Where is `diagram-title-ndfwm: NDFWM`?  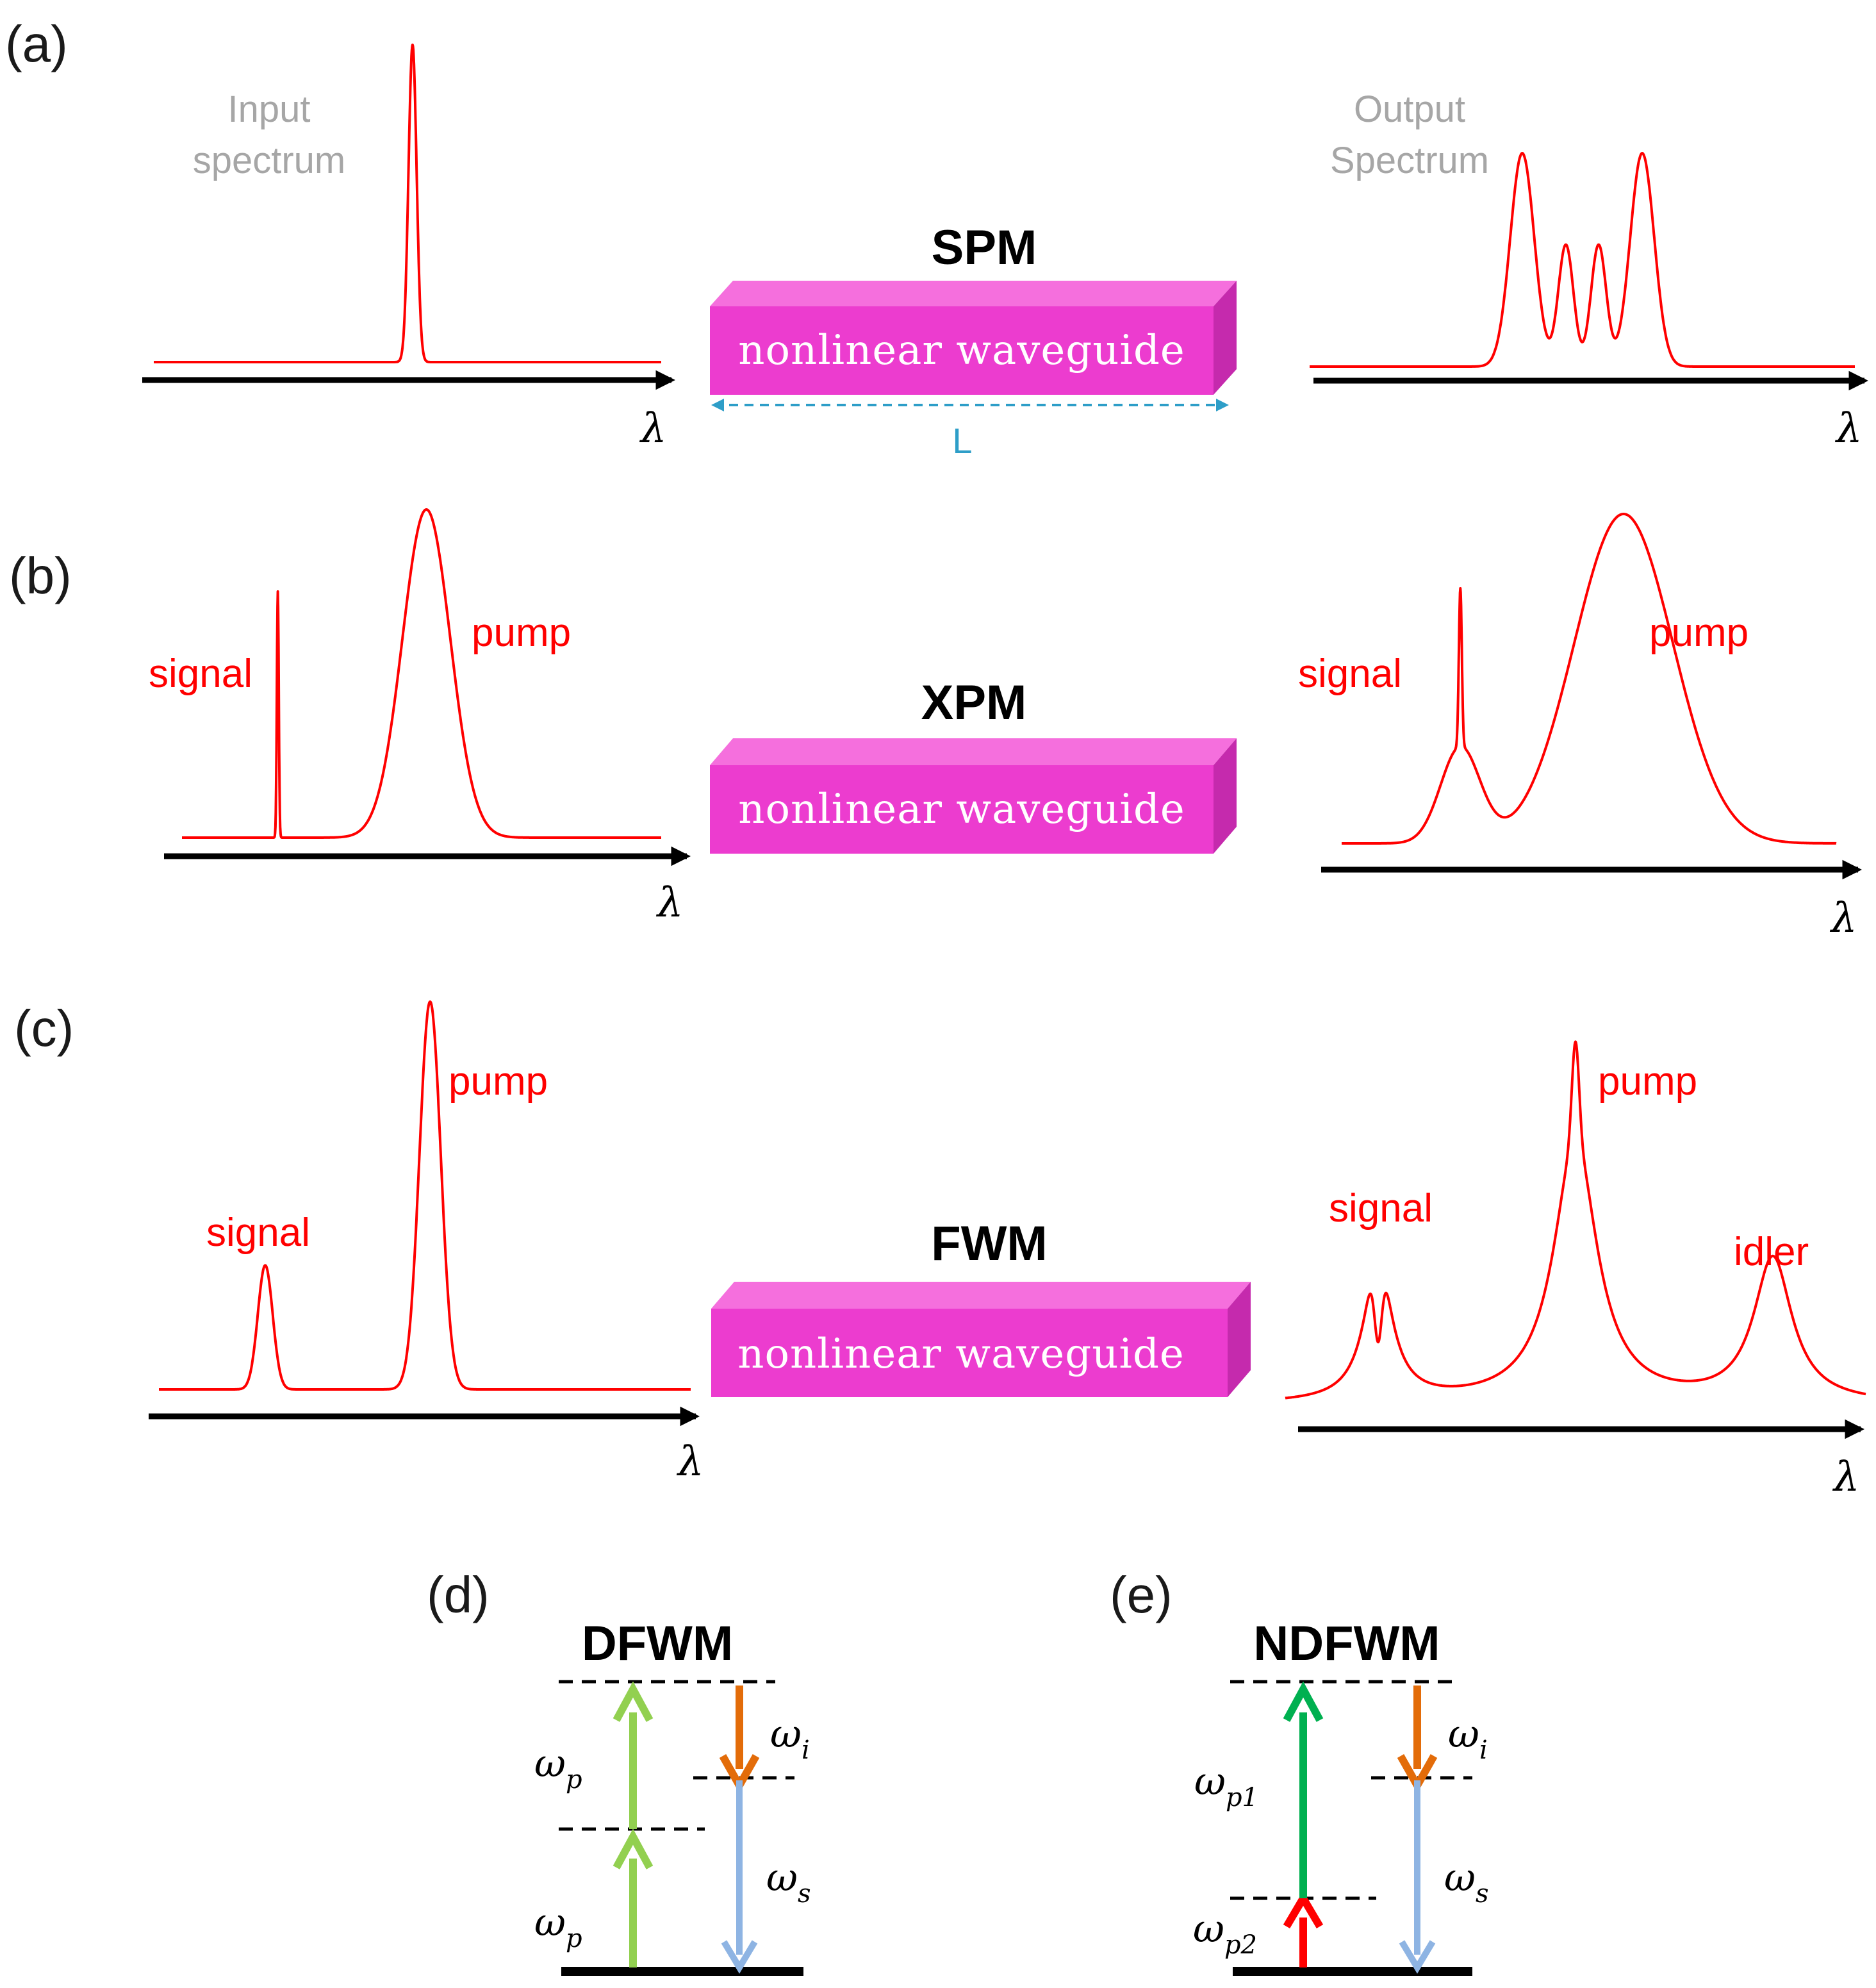
diagram-title-ndfwm: NDFWM is located at coordinates (1346, 1643).